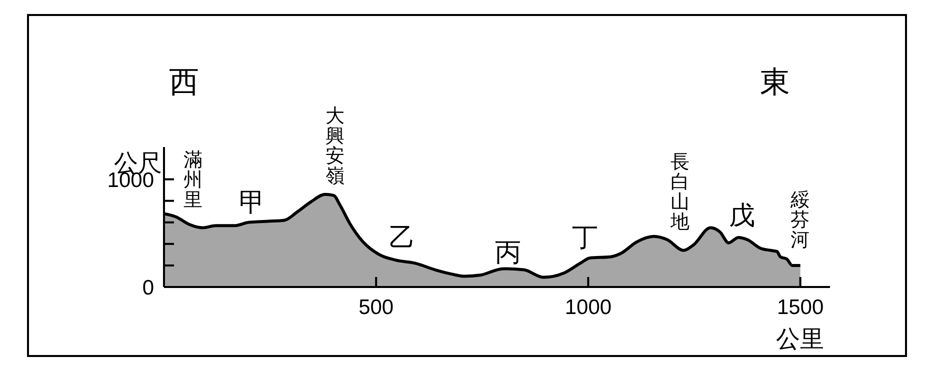 This screenshot has height=377, width=932. What do you see at coordinates (376, 307) in the screenshot?
I see `x-tick-label: 500` at bounding box center [376, 307].